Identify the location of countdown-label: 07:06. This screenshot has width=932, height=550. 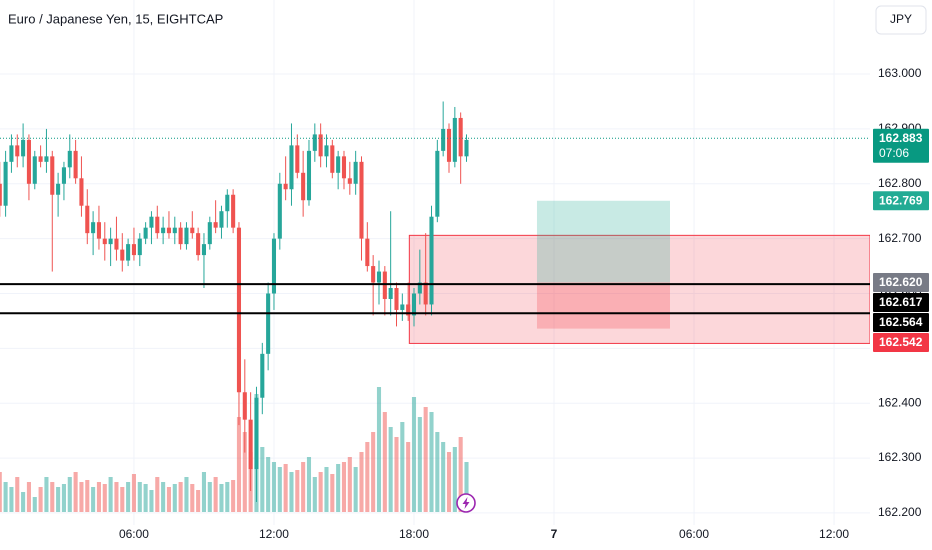
(894, 153).